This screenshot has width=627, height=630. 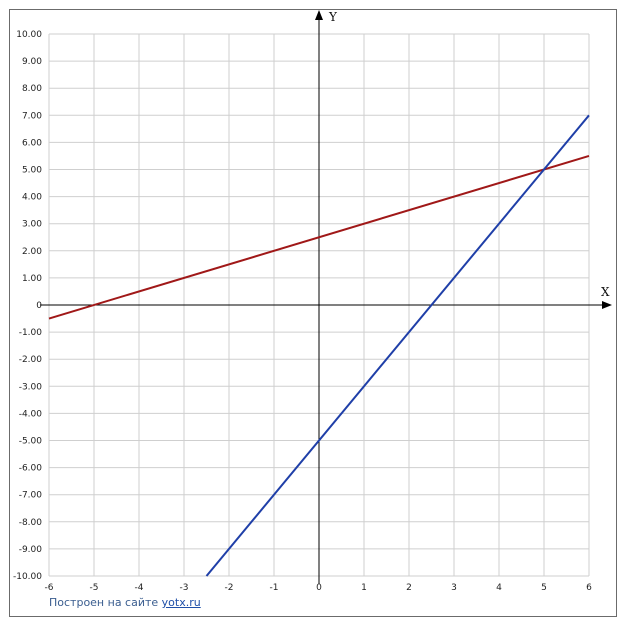 What do you see at coordinates (364, 588) in the screenshot?
I see `x-tick-label: 1` at bounding box center [364, 588].